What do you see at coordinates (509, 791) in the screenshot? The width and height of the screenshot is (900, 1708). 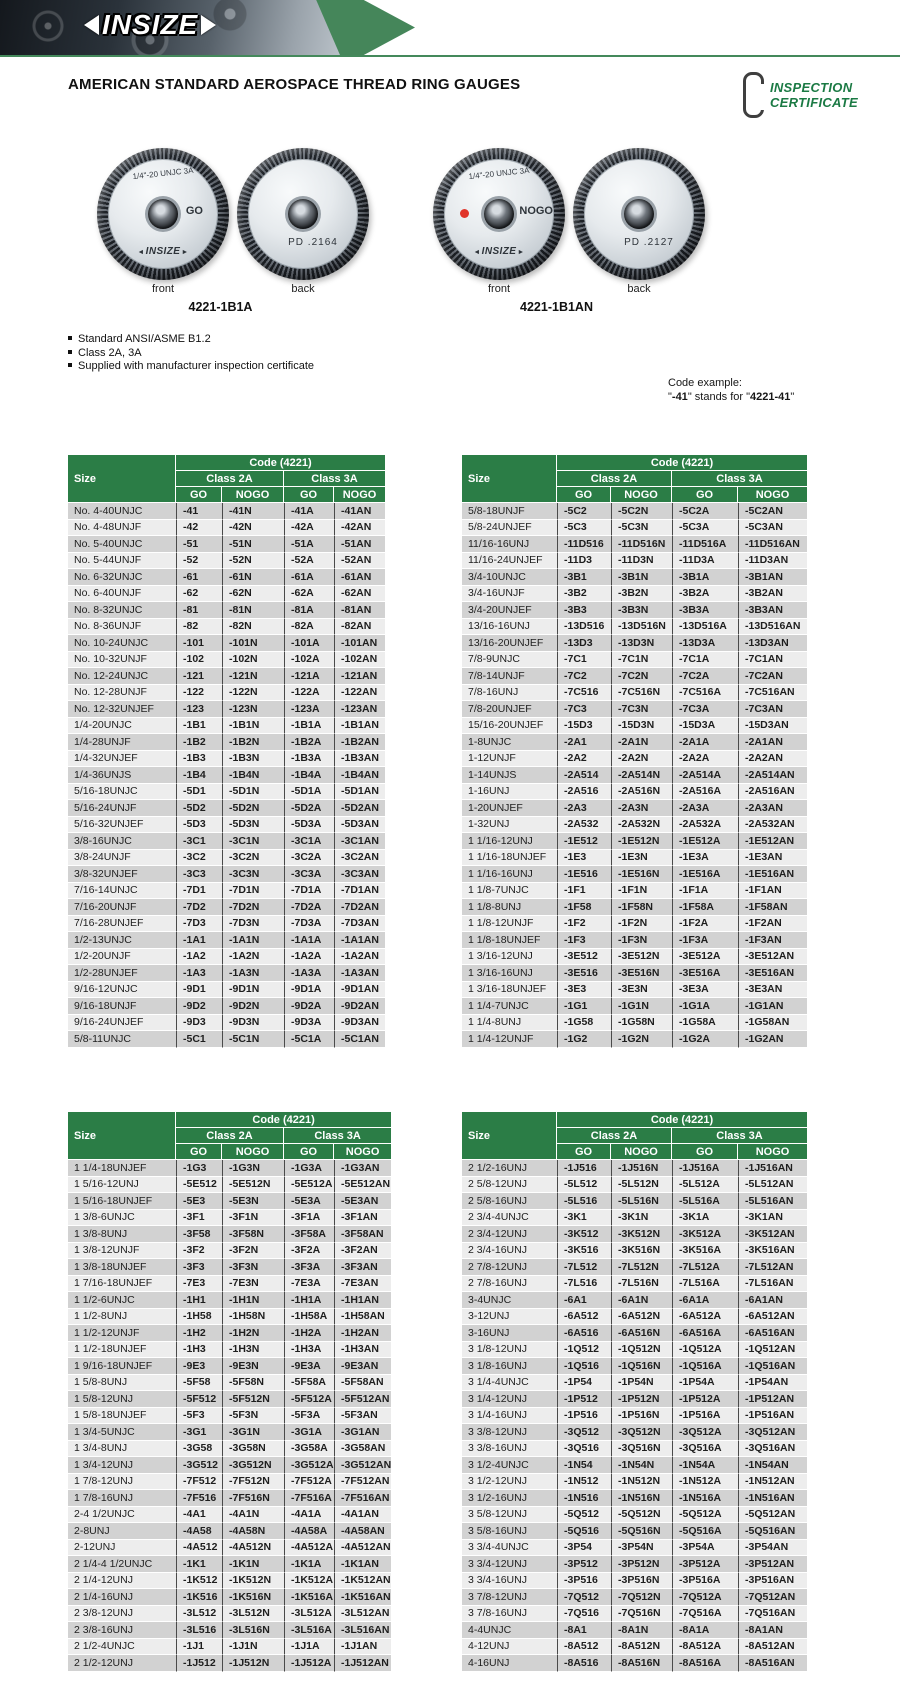 I see `size-cell: 1-16UNJ` at bounding box center [509, 791].